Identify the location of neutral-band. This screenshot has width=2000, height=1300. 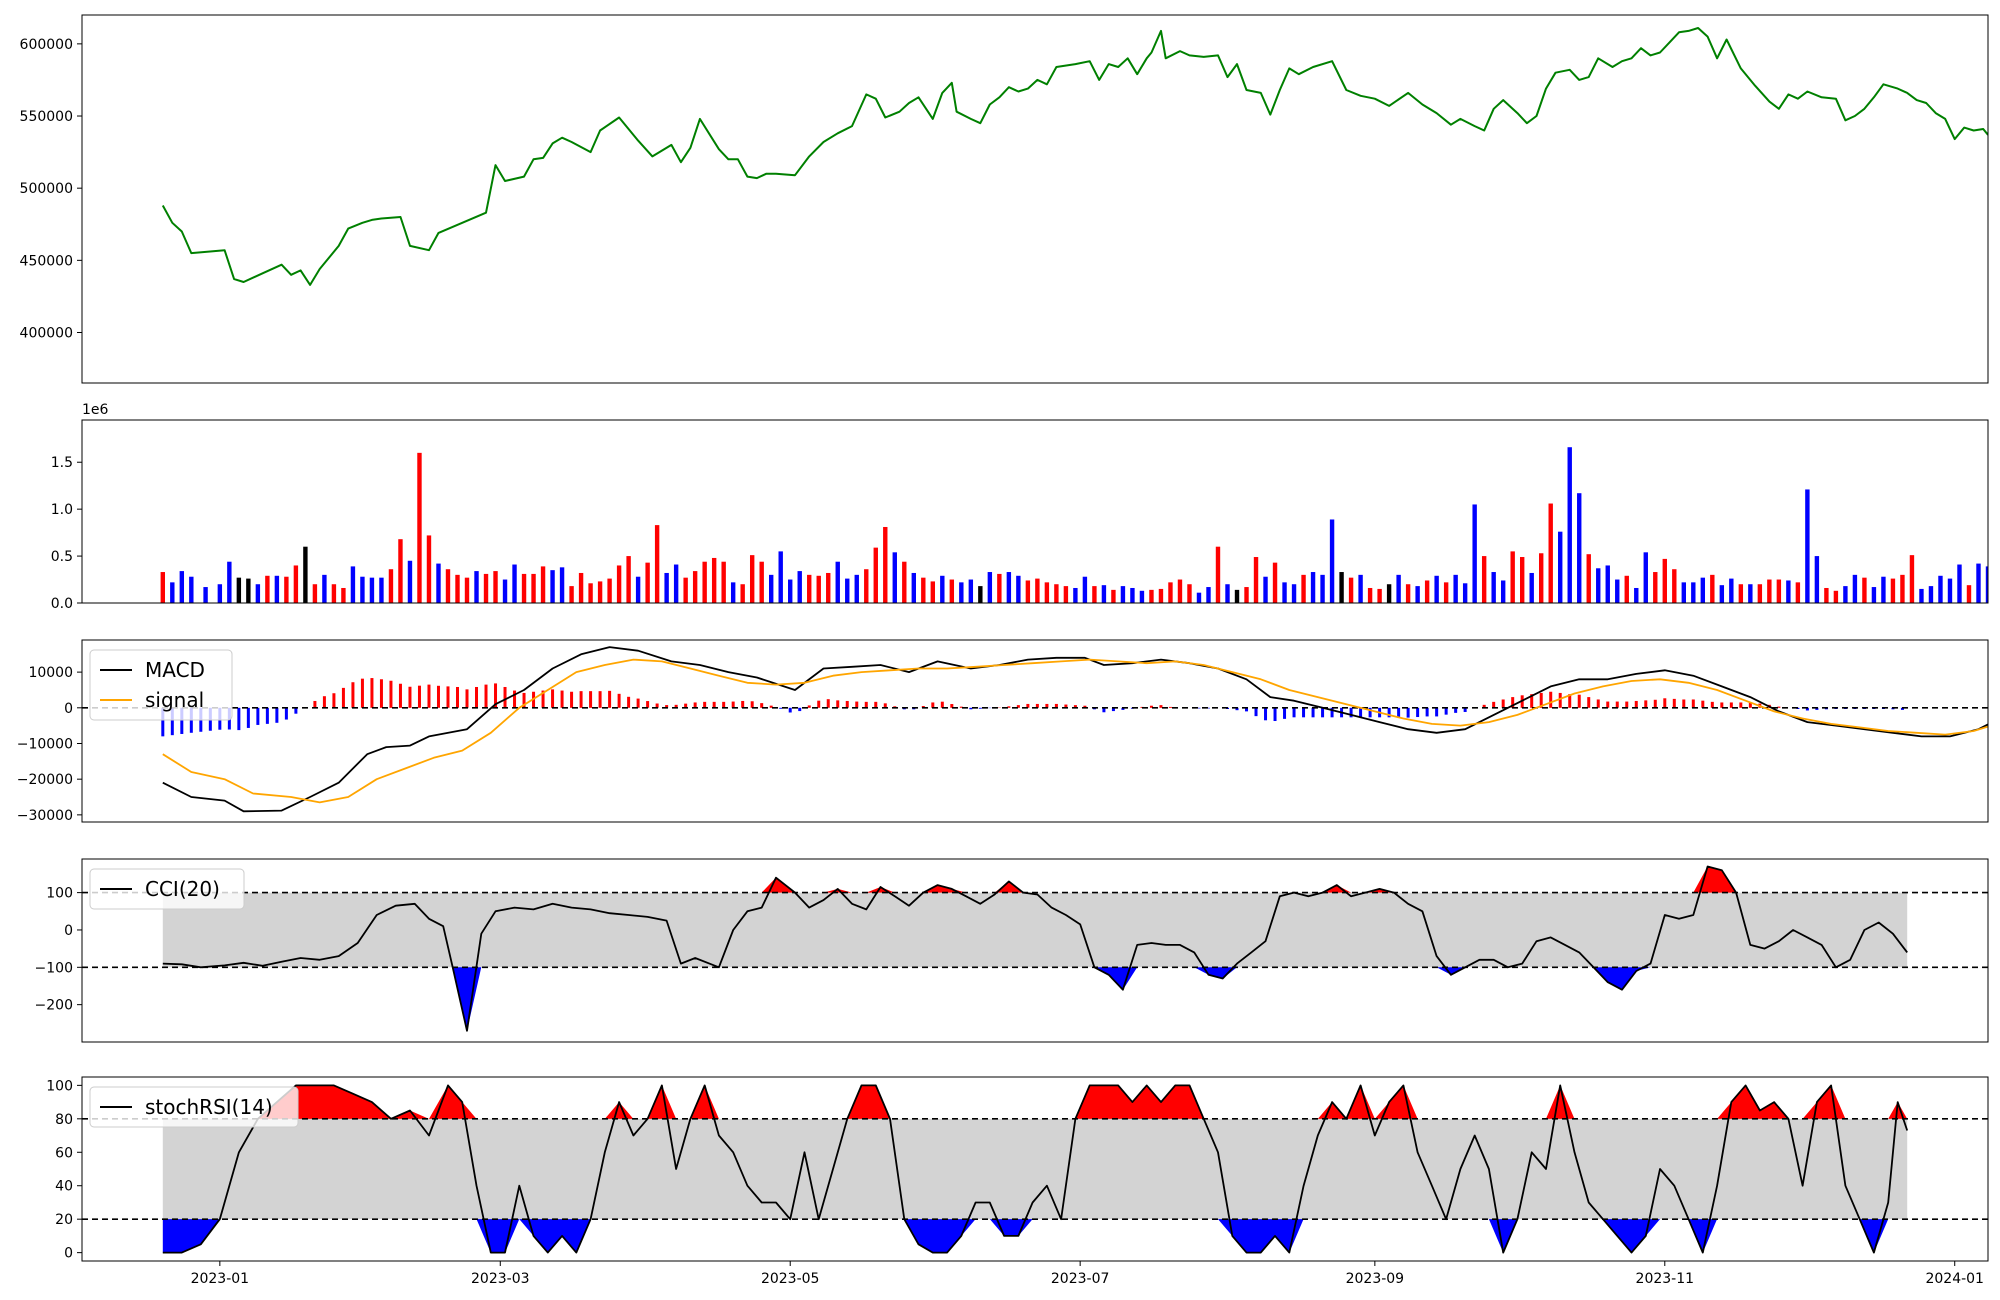
(1035, 1169).